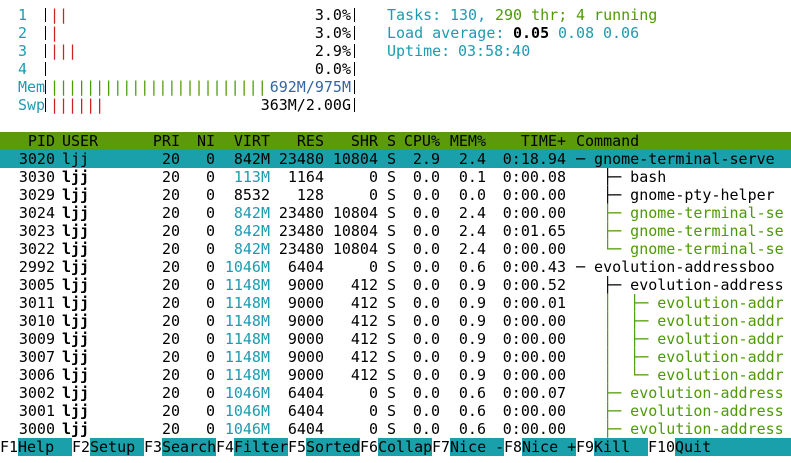 This screenshot has width=791, height=463. Describe the element at coordinates (36, 231) in the screenshot. I see `cell: 3023` at that location.